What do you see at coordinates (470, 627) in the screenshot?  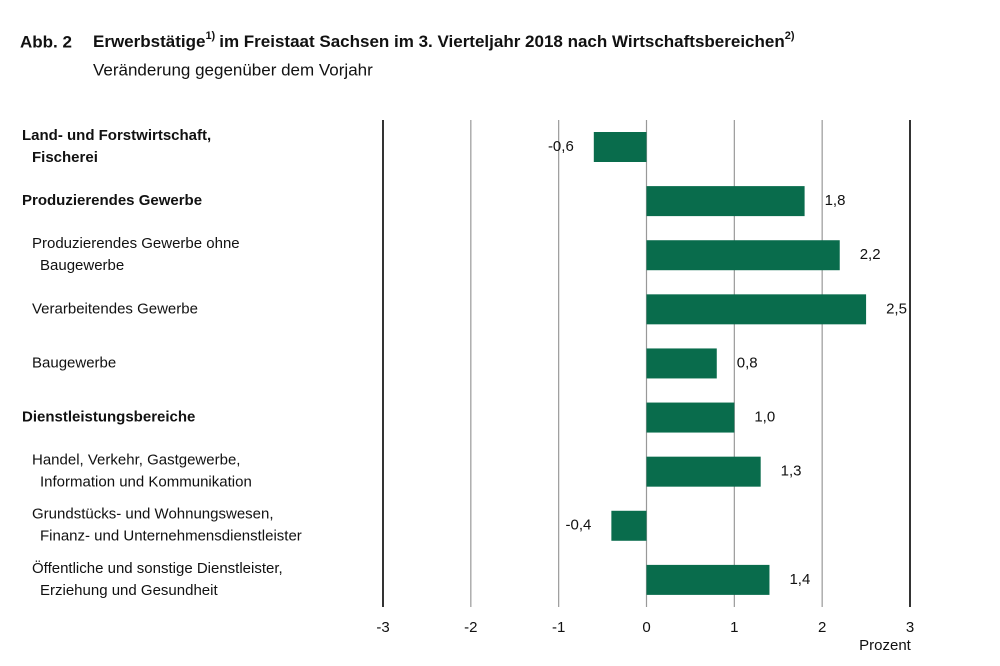 I see `x-tick-label: -2` at bounding box center [470, 627].